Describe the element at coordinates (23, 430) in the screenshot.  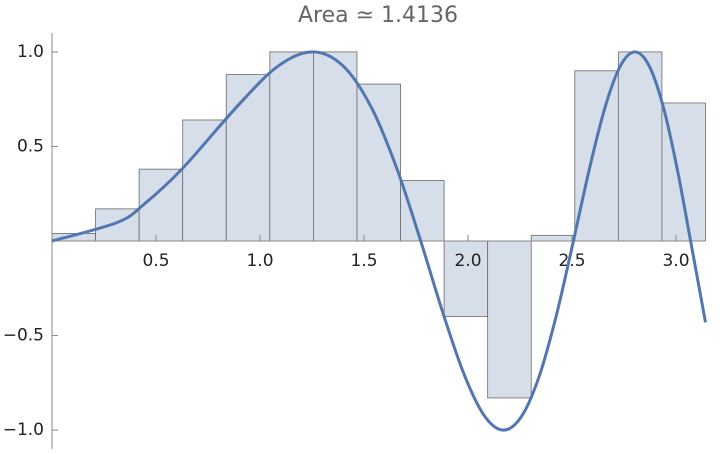
I see `y-tick-label: −1.0` at that location.